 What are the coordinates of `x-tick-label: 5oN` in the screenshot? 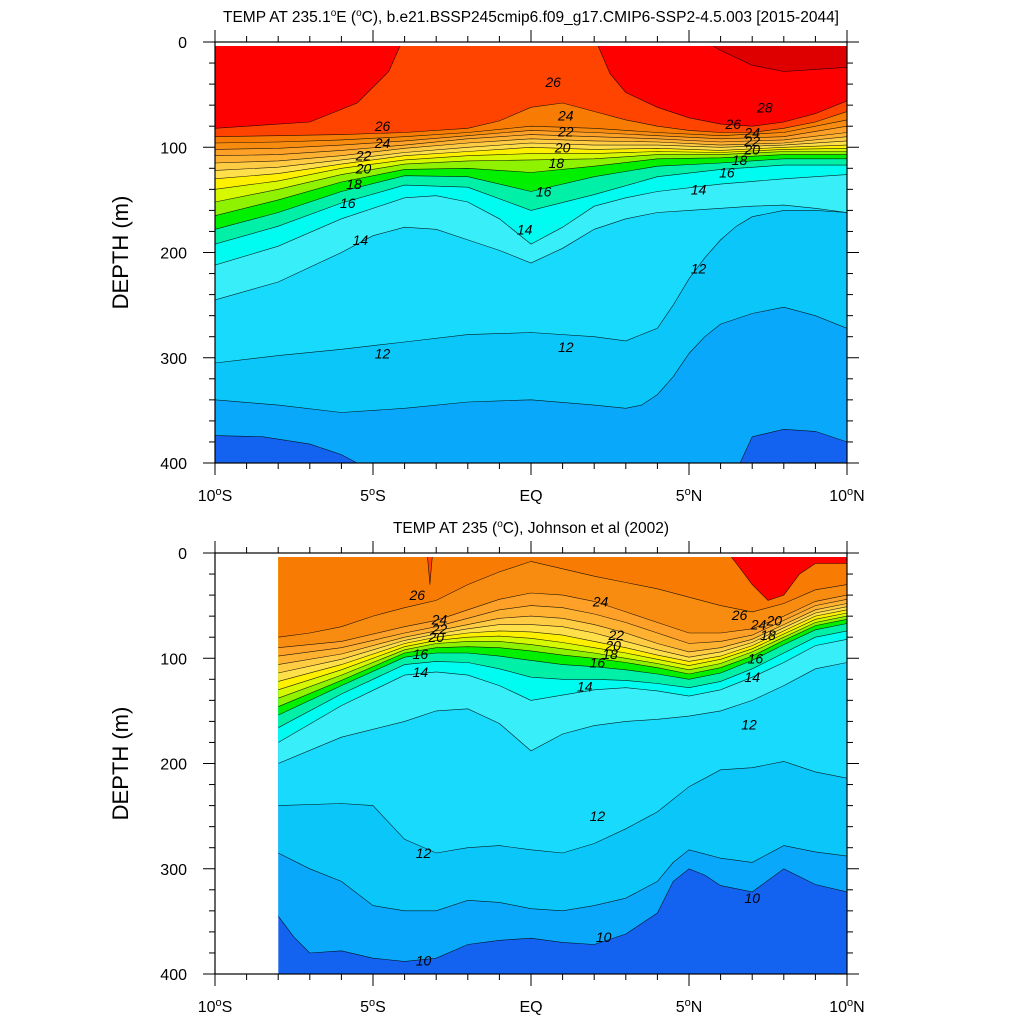 It's located at (689, 495).